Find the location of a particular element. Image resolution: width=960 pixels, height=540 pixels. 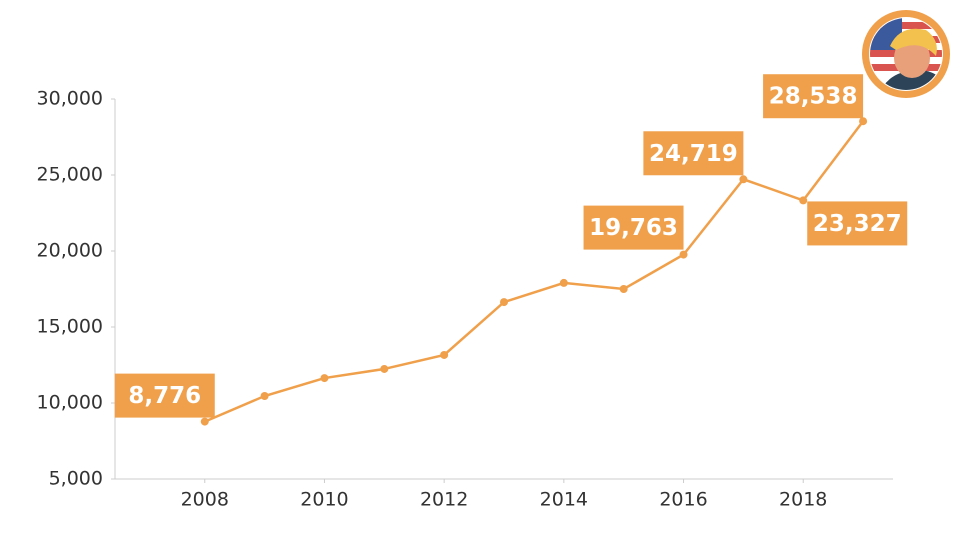

x-tick-label: 2014 is located at coordinates (564, 500).